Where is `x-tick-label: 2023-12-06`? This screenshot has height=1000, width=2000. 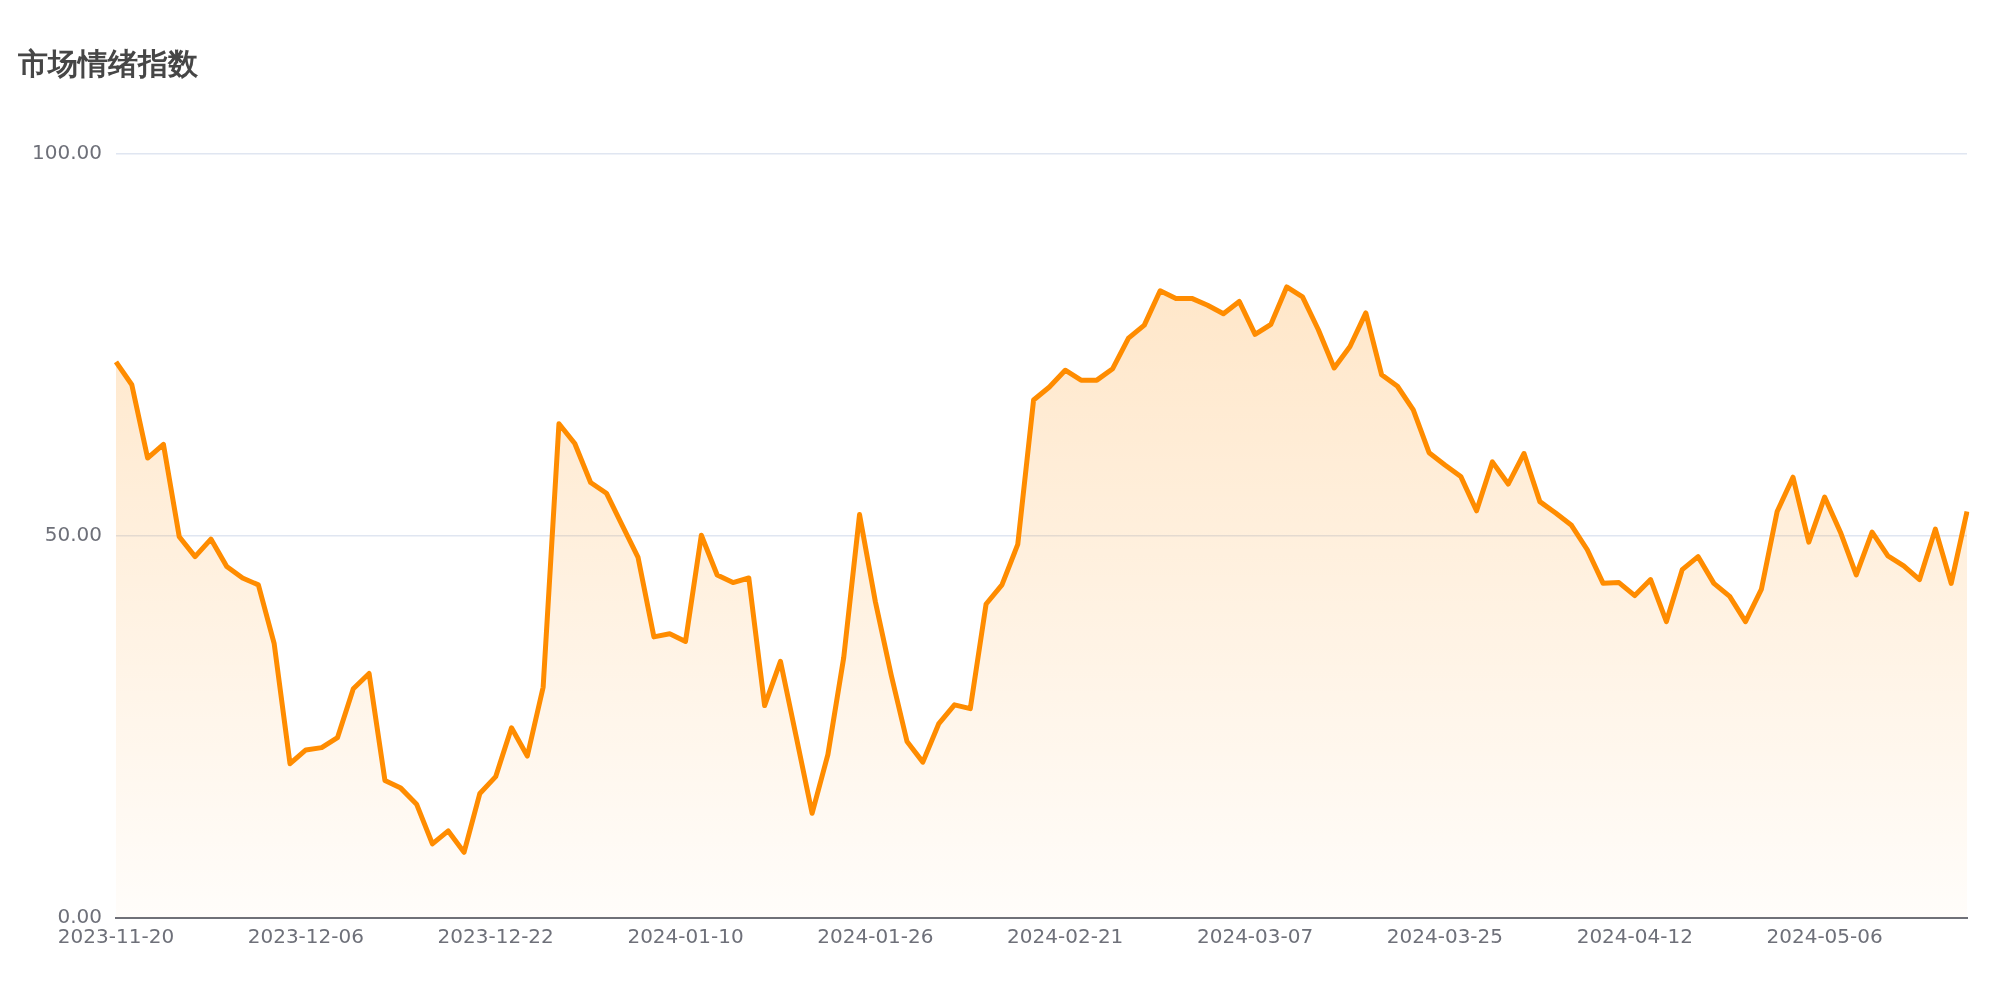
x-tick-label: 2023-12-06 is located at coordinates (305, 936).